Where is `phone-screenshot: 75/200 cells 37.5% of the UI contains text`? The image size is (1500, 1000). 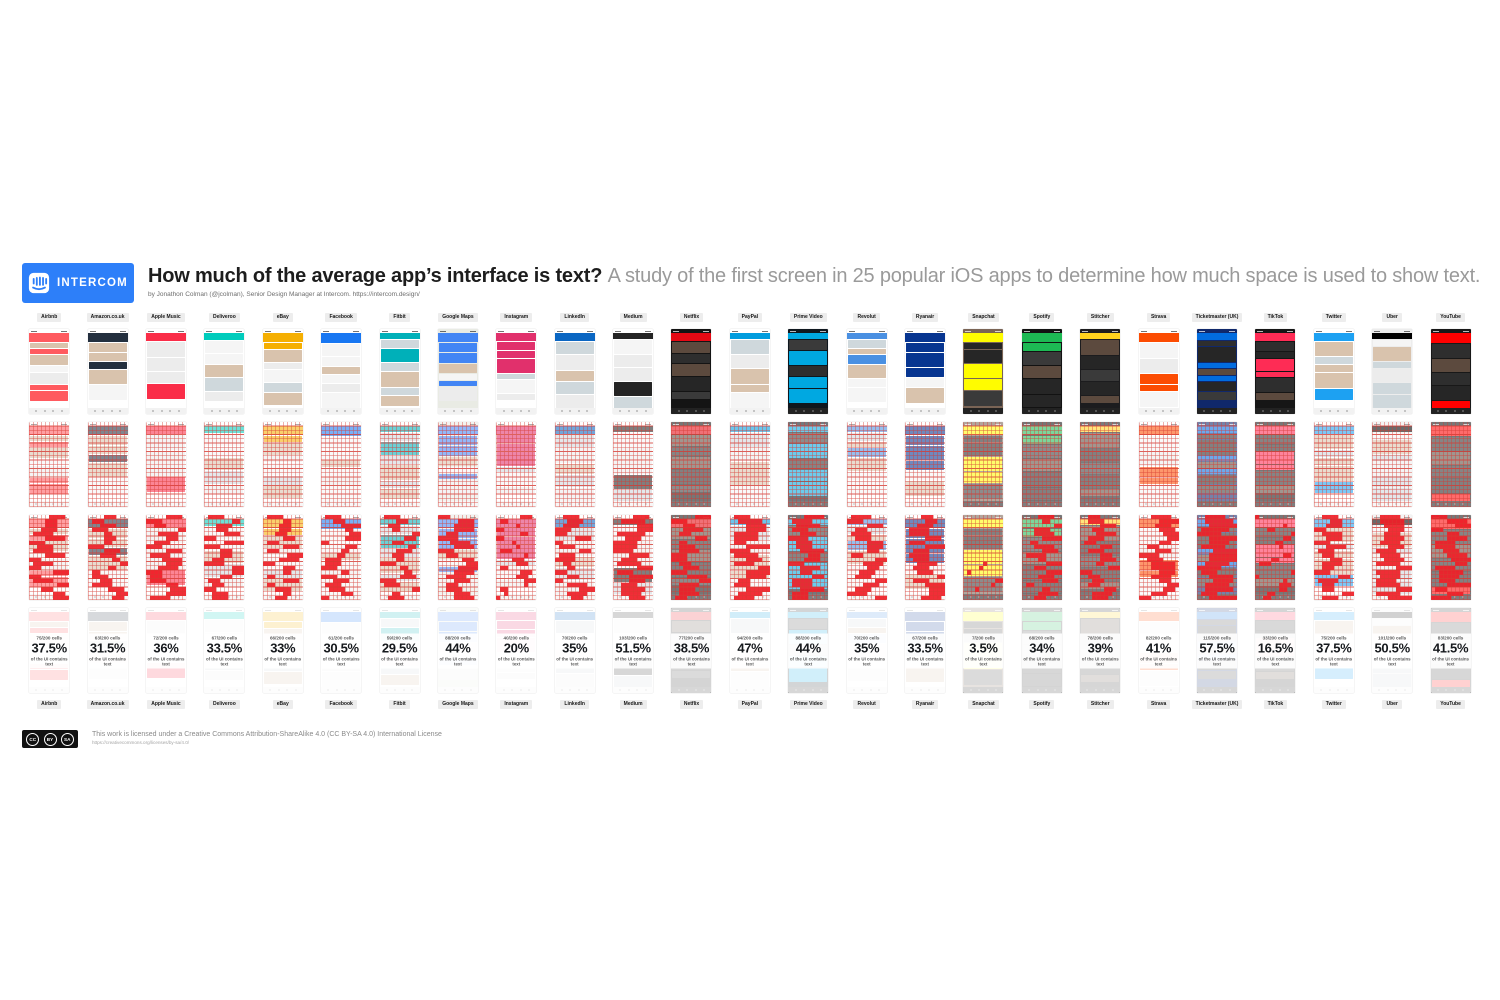 phone-screenshot: 75/200 cells 37.5% of the UI contains text is located at coordinates (49, 650).